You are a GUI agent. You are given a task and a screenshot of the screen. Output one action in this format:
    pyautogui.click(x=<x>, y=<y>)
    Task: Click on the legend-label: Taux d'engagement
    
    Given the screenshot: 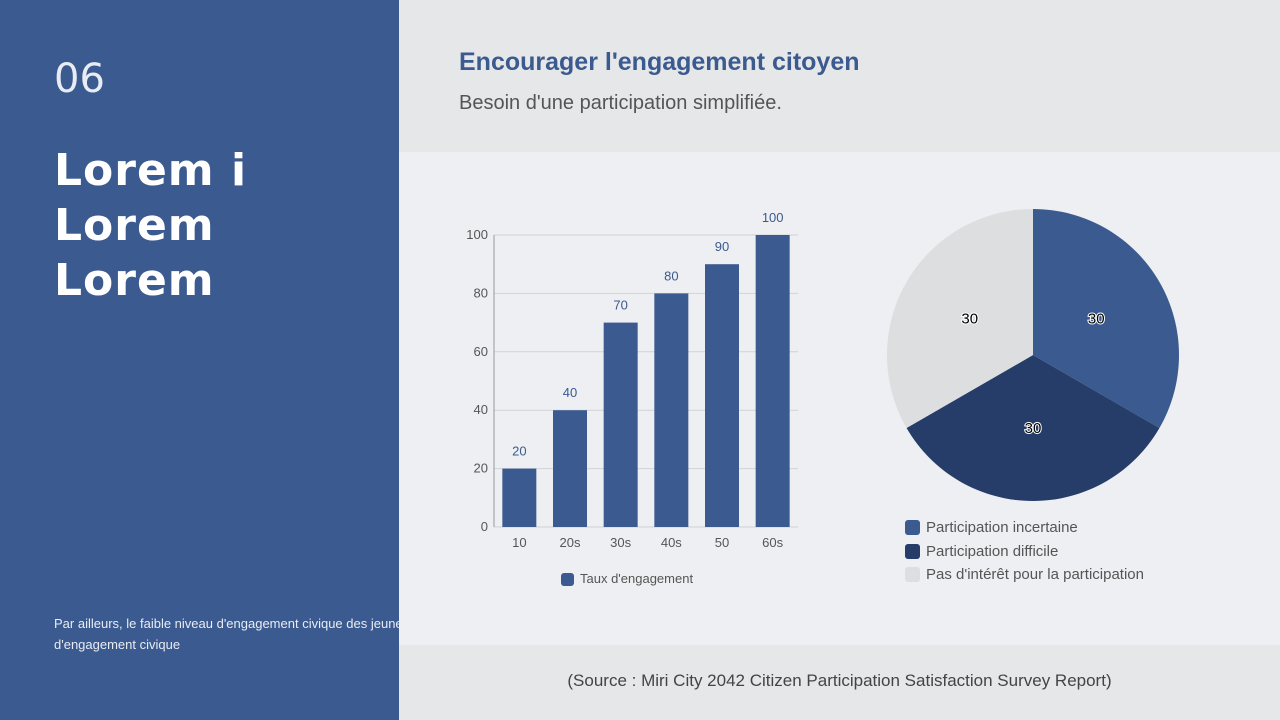 What is the action you would take?
    pyautogui.click(x=637, y=578)
    